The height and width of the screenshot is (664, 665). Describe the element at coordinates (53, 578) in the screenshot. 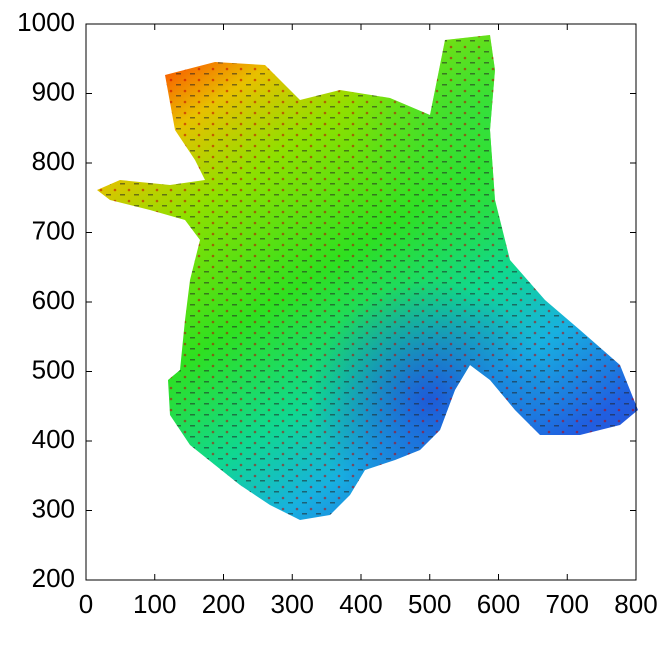

I see `y-tick-label: 200` at that location.